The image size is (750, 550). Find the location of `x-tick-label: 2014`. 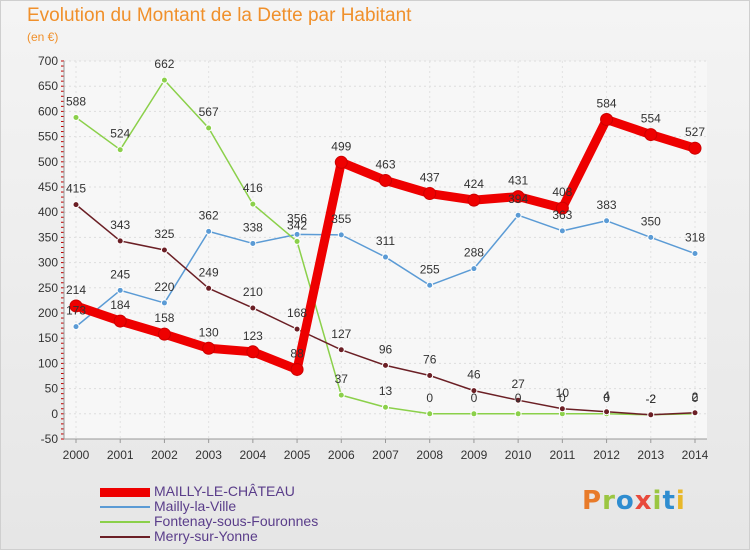

x-tick-label: 2014 is located at coordinates (695, 455).